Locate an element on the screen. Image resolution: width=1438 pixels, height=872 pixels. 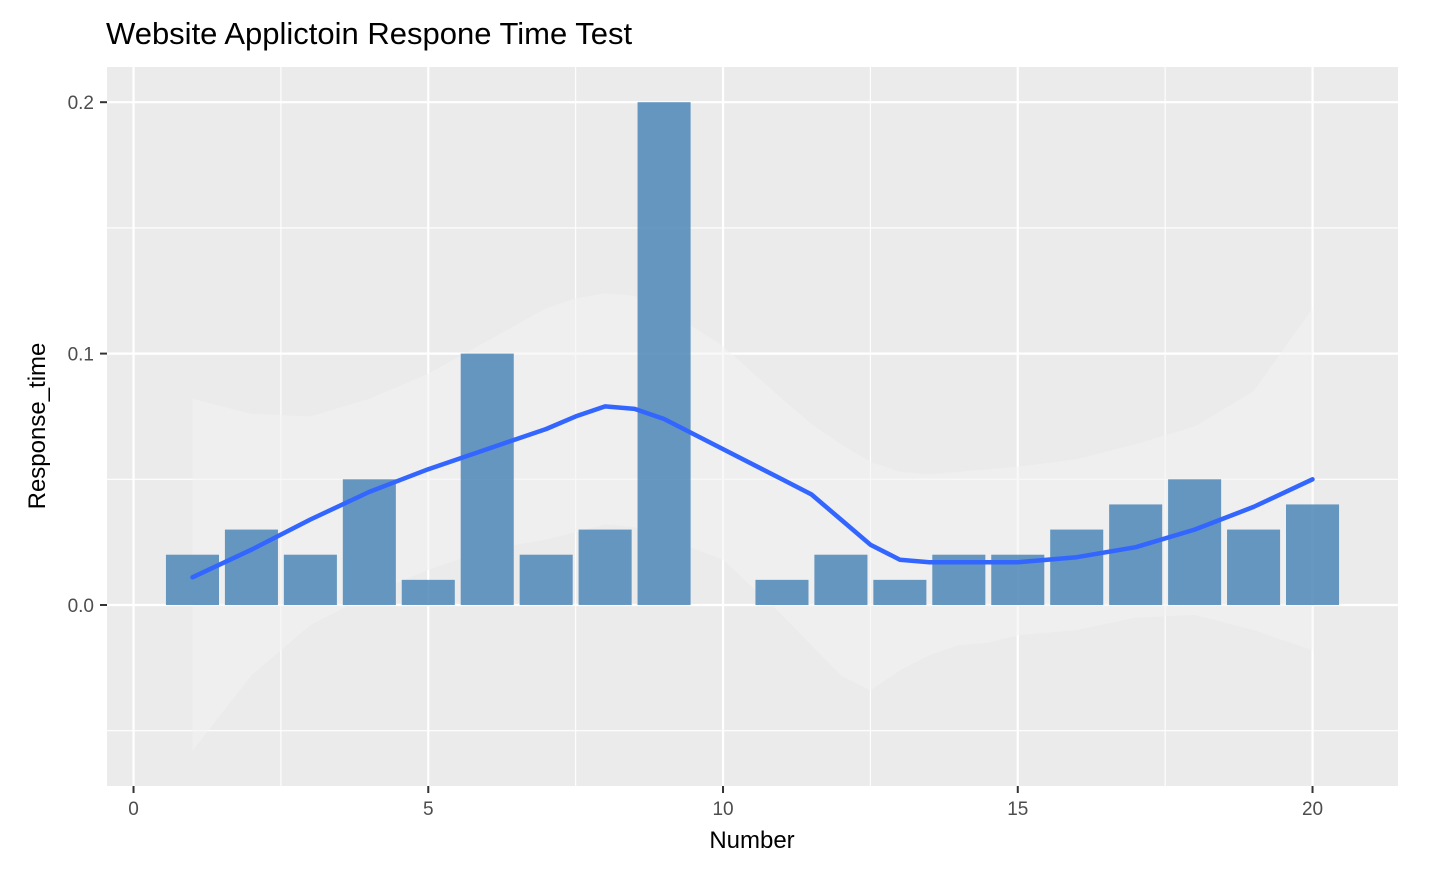
x-axis-title: Number is located at coordinates (751, 840).